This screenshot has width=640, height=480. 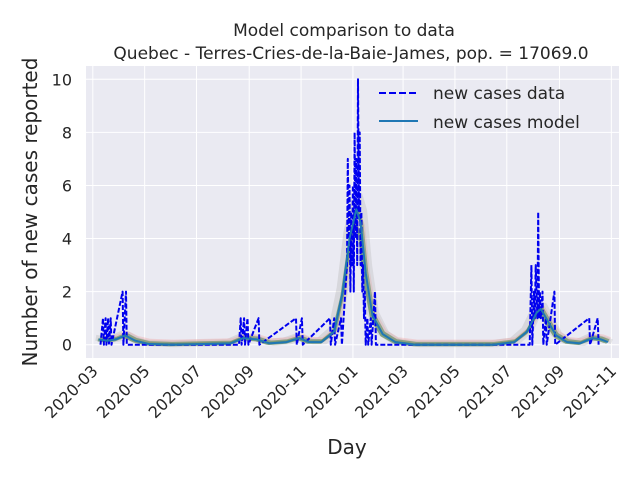 What do you see at coordinates (67, 345) in the screenshot?
I see `y-tick-label: 0` at bounding box center [67, 345].